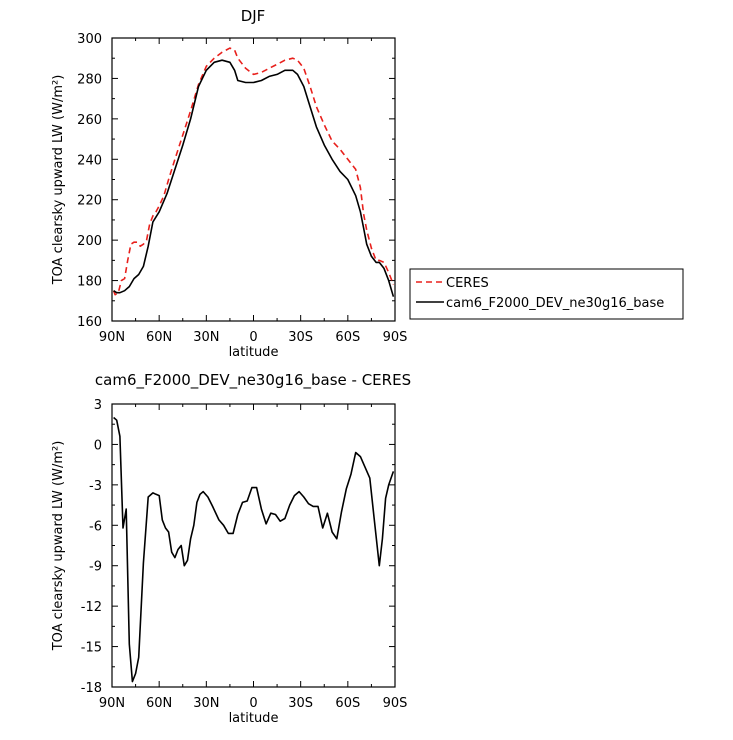  I want to click on y-tick-label: -12, so click(91, 607).